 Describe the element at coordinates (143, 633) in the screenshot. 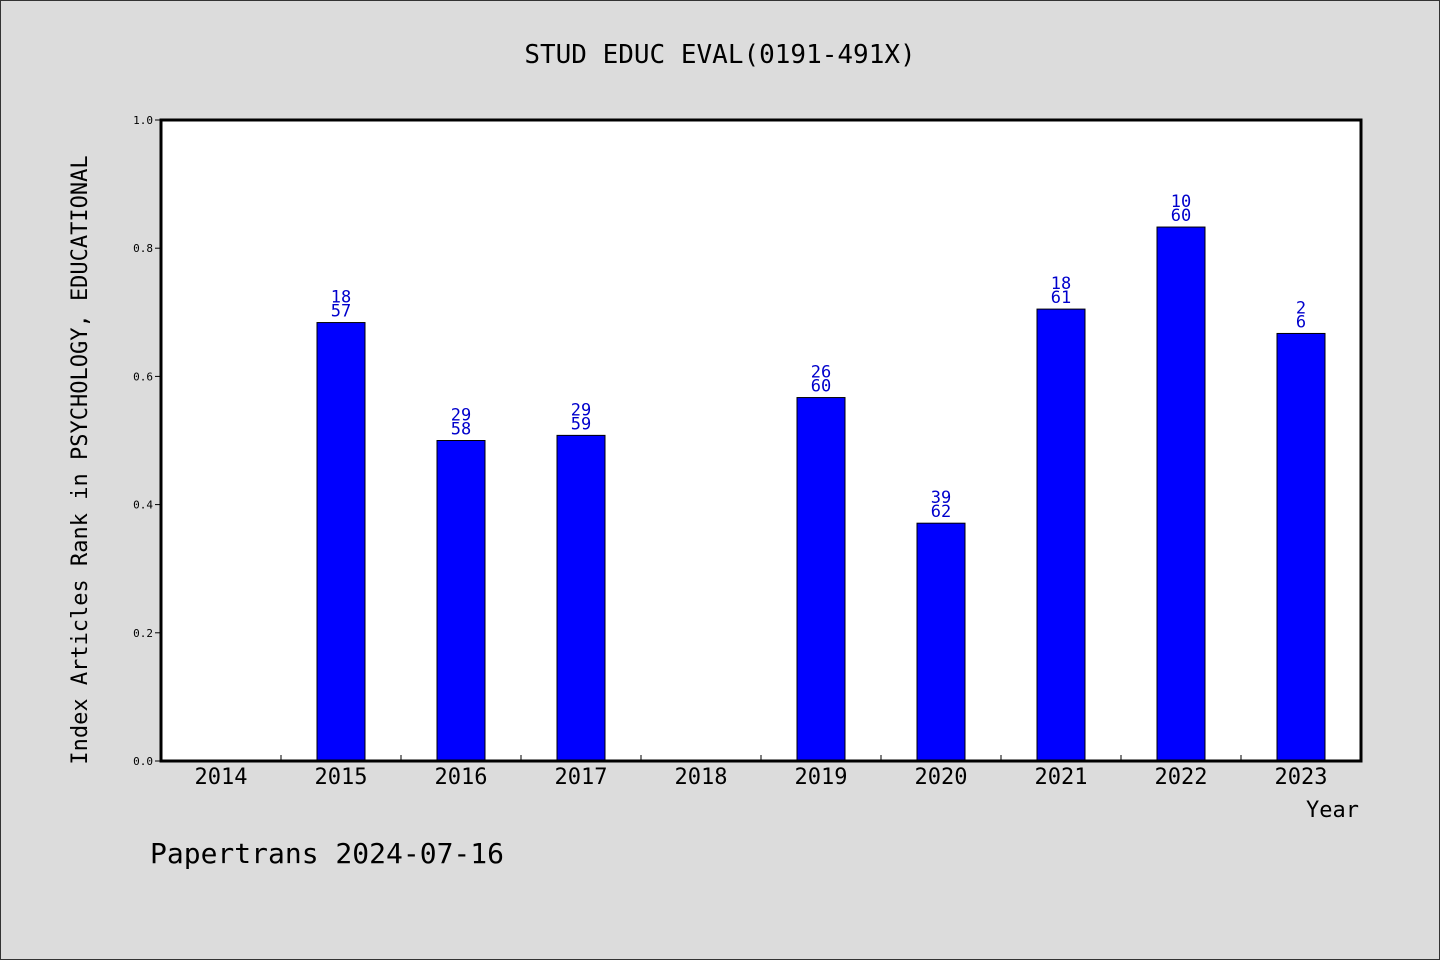

I see `y-tick-label: 0.2` at that location.